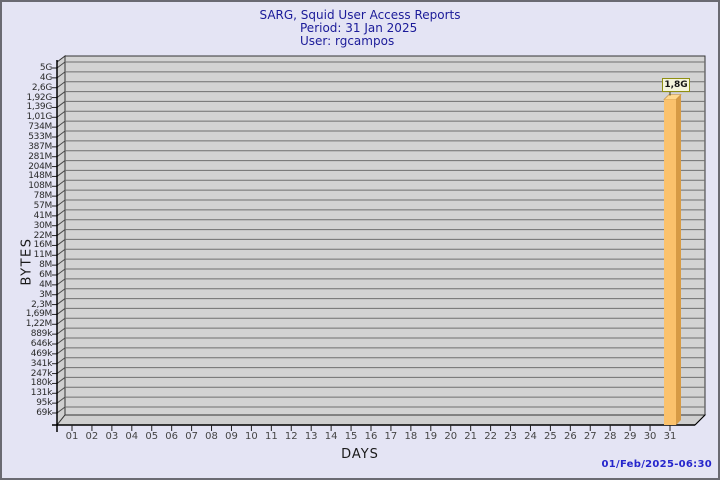 This screenshot has width=720, height=480. I want to click on x-axis-tick-label: 11, so click(271, 436).